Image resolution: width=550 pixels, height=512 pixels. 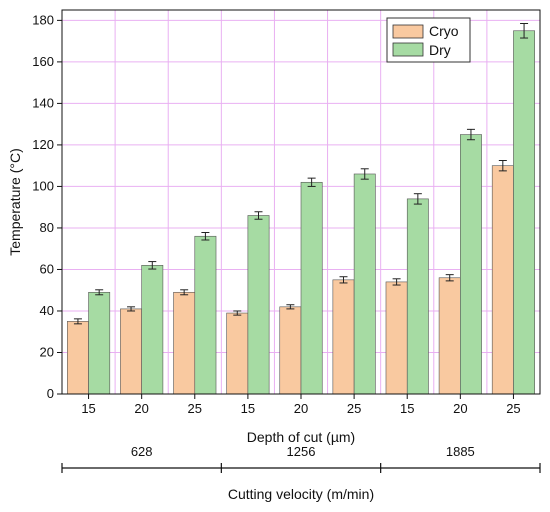 I want to click on y-tick-label: 120, so click(x=43, y=144).